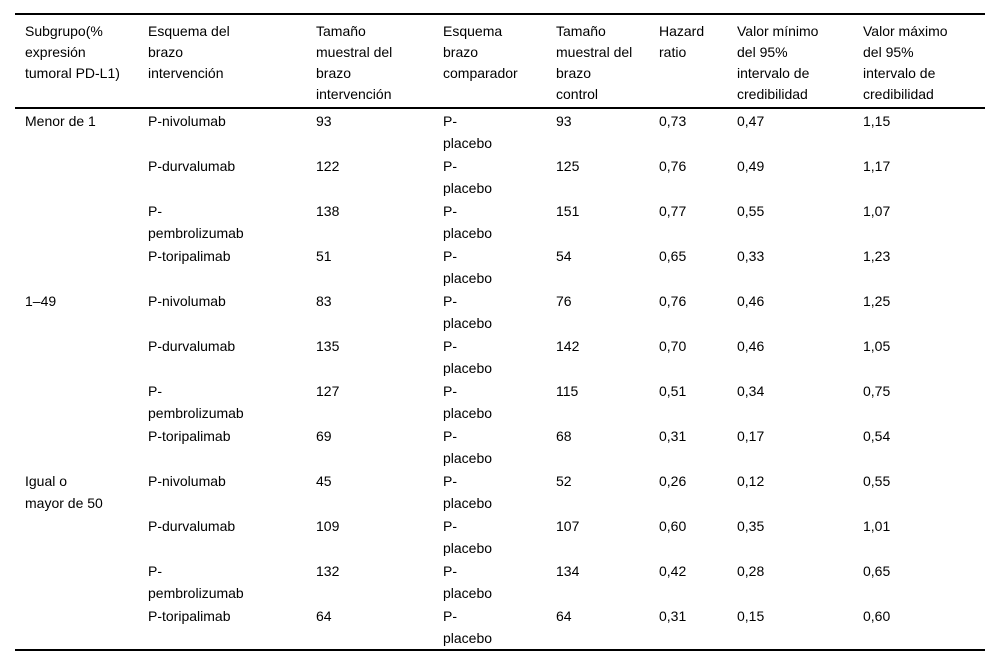 Image resolution: width=1000 pixels, height=665 pixels. What do you see at coordinates (324, 256) in the screenshot?
I see `cell-intervention-n: 51` at bounding box center [324, 256].